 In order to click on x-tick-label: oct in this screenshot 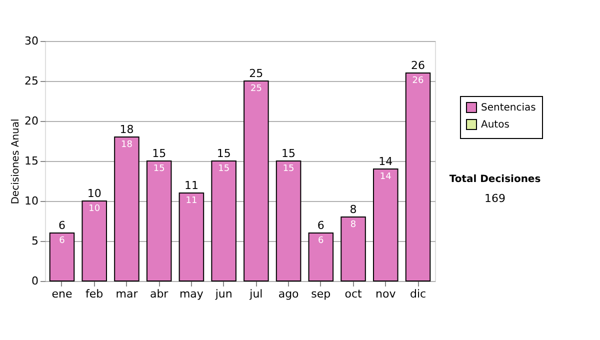, I will do `click(353, 294)`.